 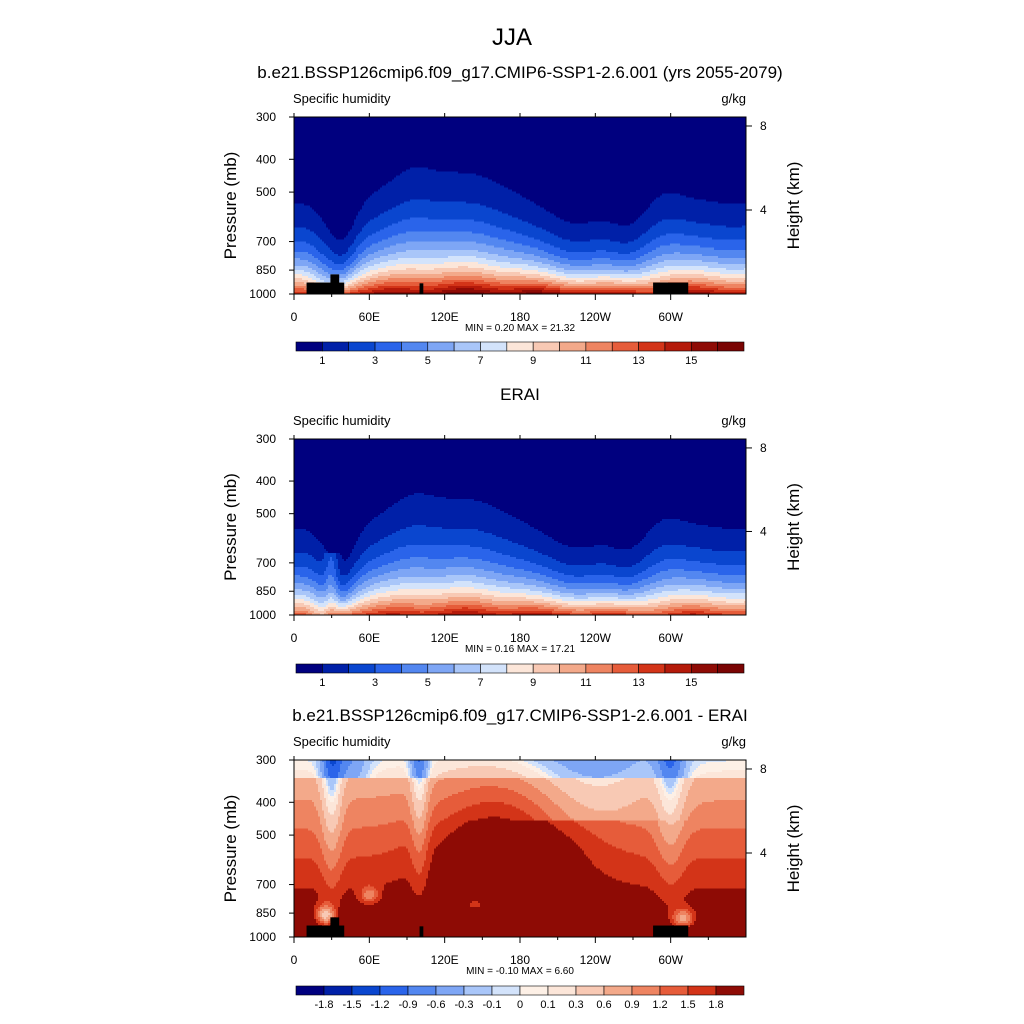 What do you see at coordinates (467, 346) in the screenshot?
I see `colorbar-box` at bounding box center [467, 346].